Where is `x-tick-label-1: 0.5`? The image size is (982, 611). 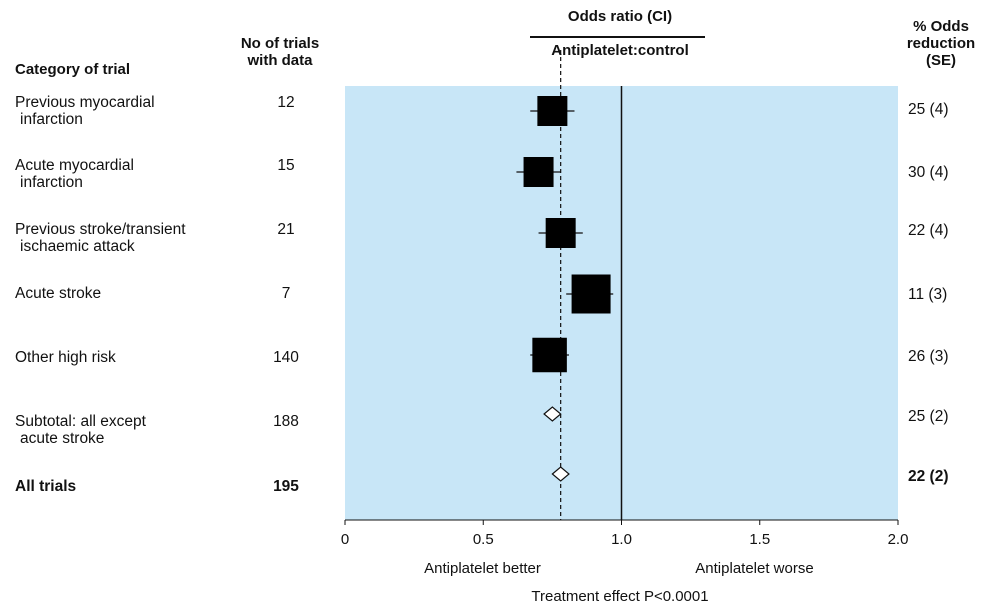
x-tick-label-1: 0.5 is located at coordinates (483, 539).